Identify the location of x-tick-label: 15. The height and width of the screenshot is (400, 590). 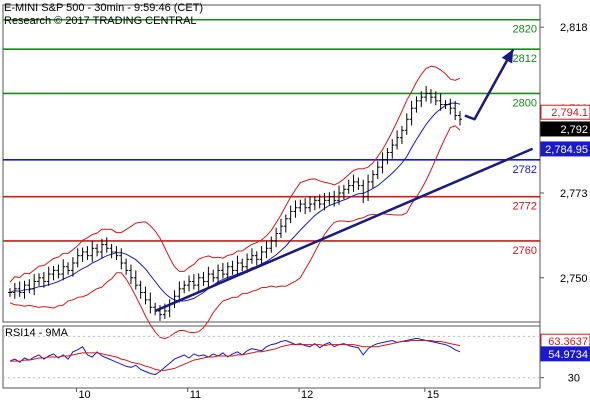
(433, 394).